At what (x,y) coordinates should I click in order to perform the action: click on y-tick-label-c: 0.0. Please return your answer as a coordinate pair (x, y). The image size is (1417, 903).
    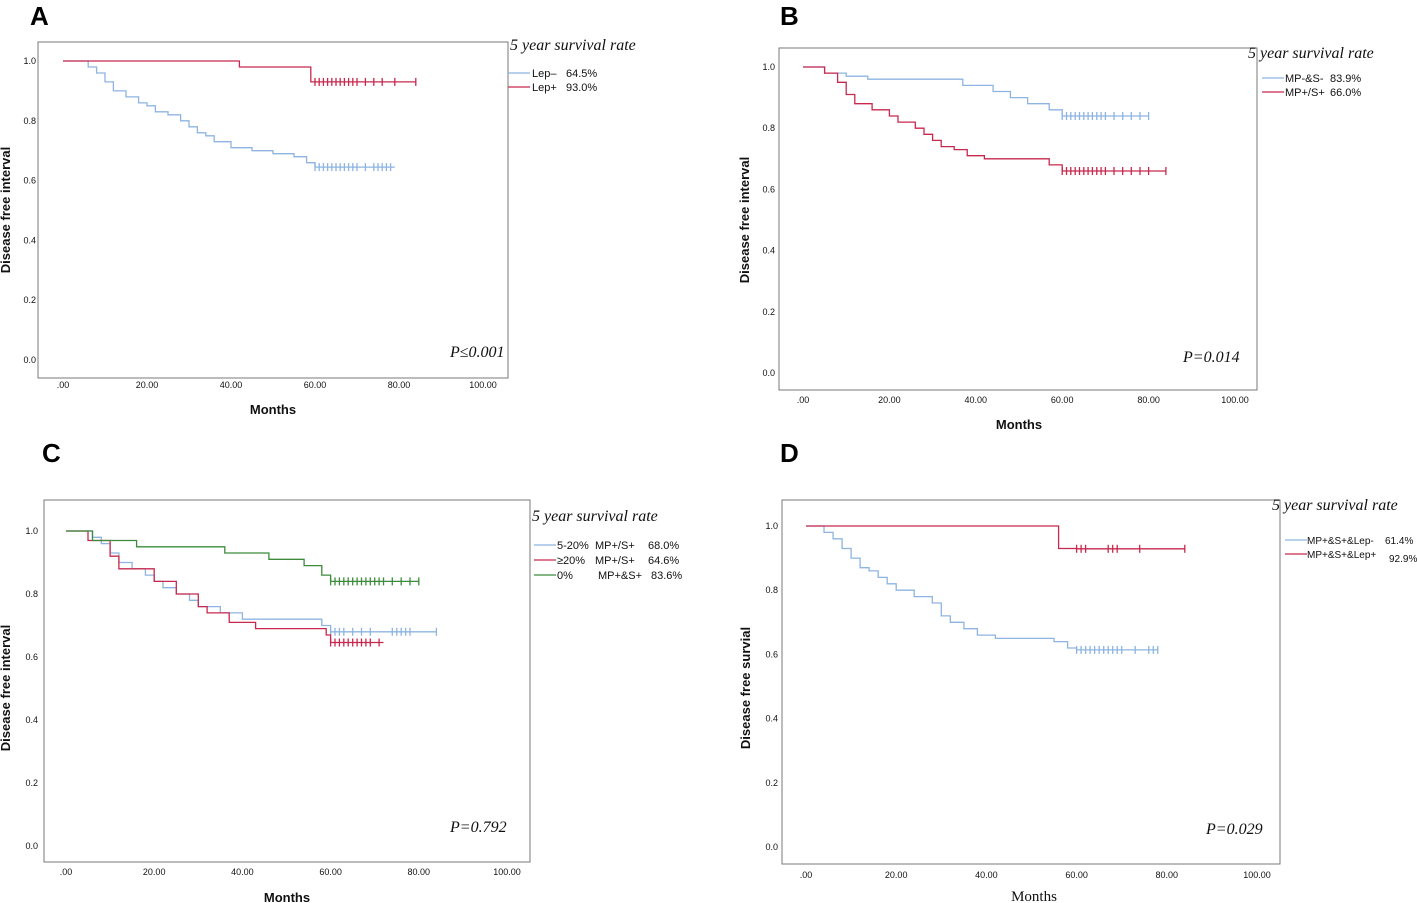
    Looking at the image, I should click on (31, 846).